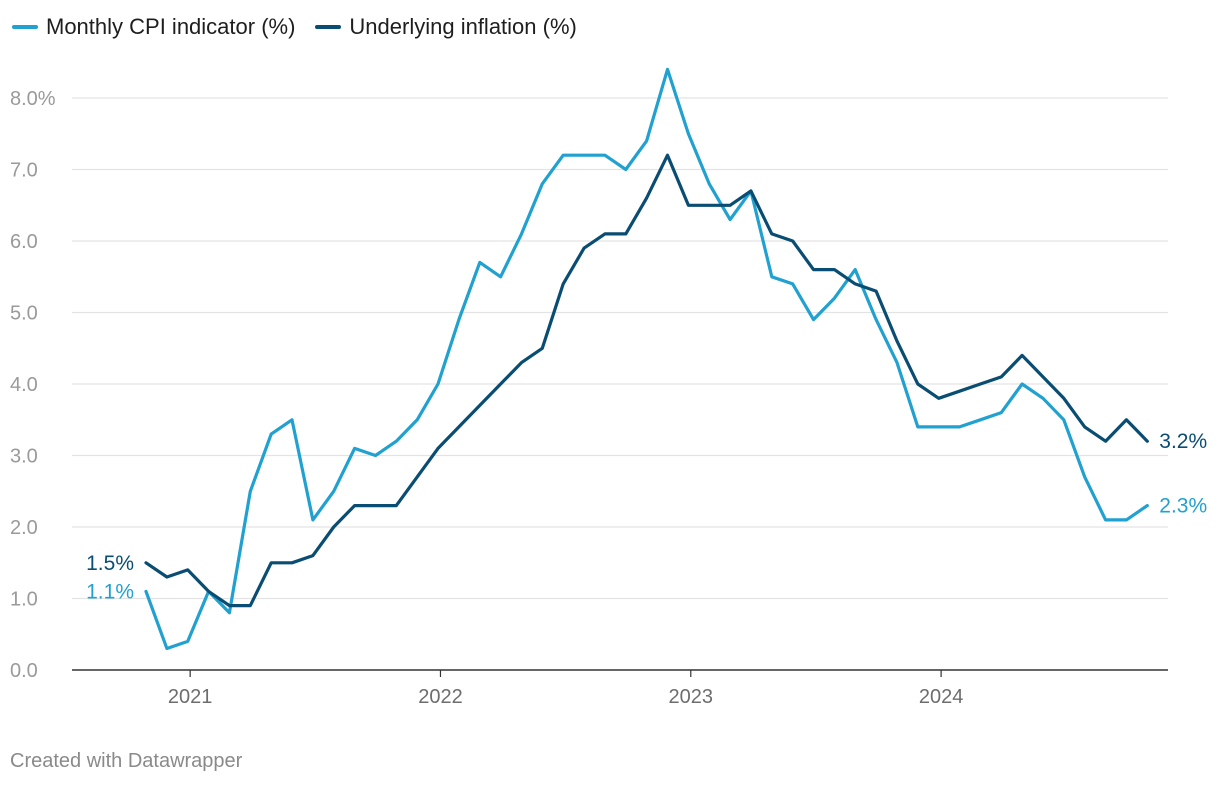  I want to click on legend-item-cpi: Monthly CPI indicator (%), so click(153, 27).